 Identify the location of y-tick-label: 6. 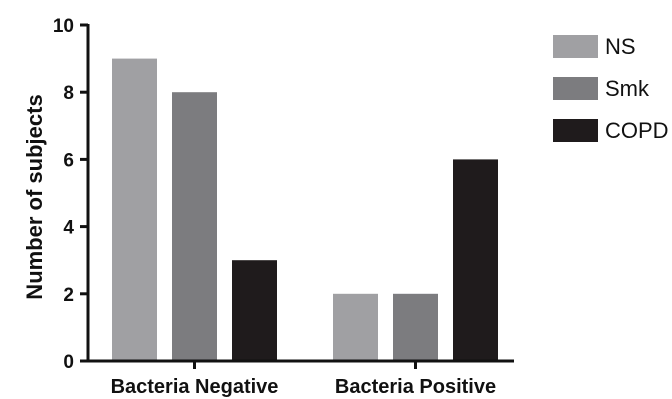
(68, 160).